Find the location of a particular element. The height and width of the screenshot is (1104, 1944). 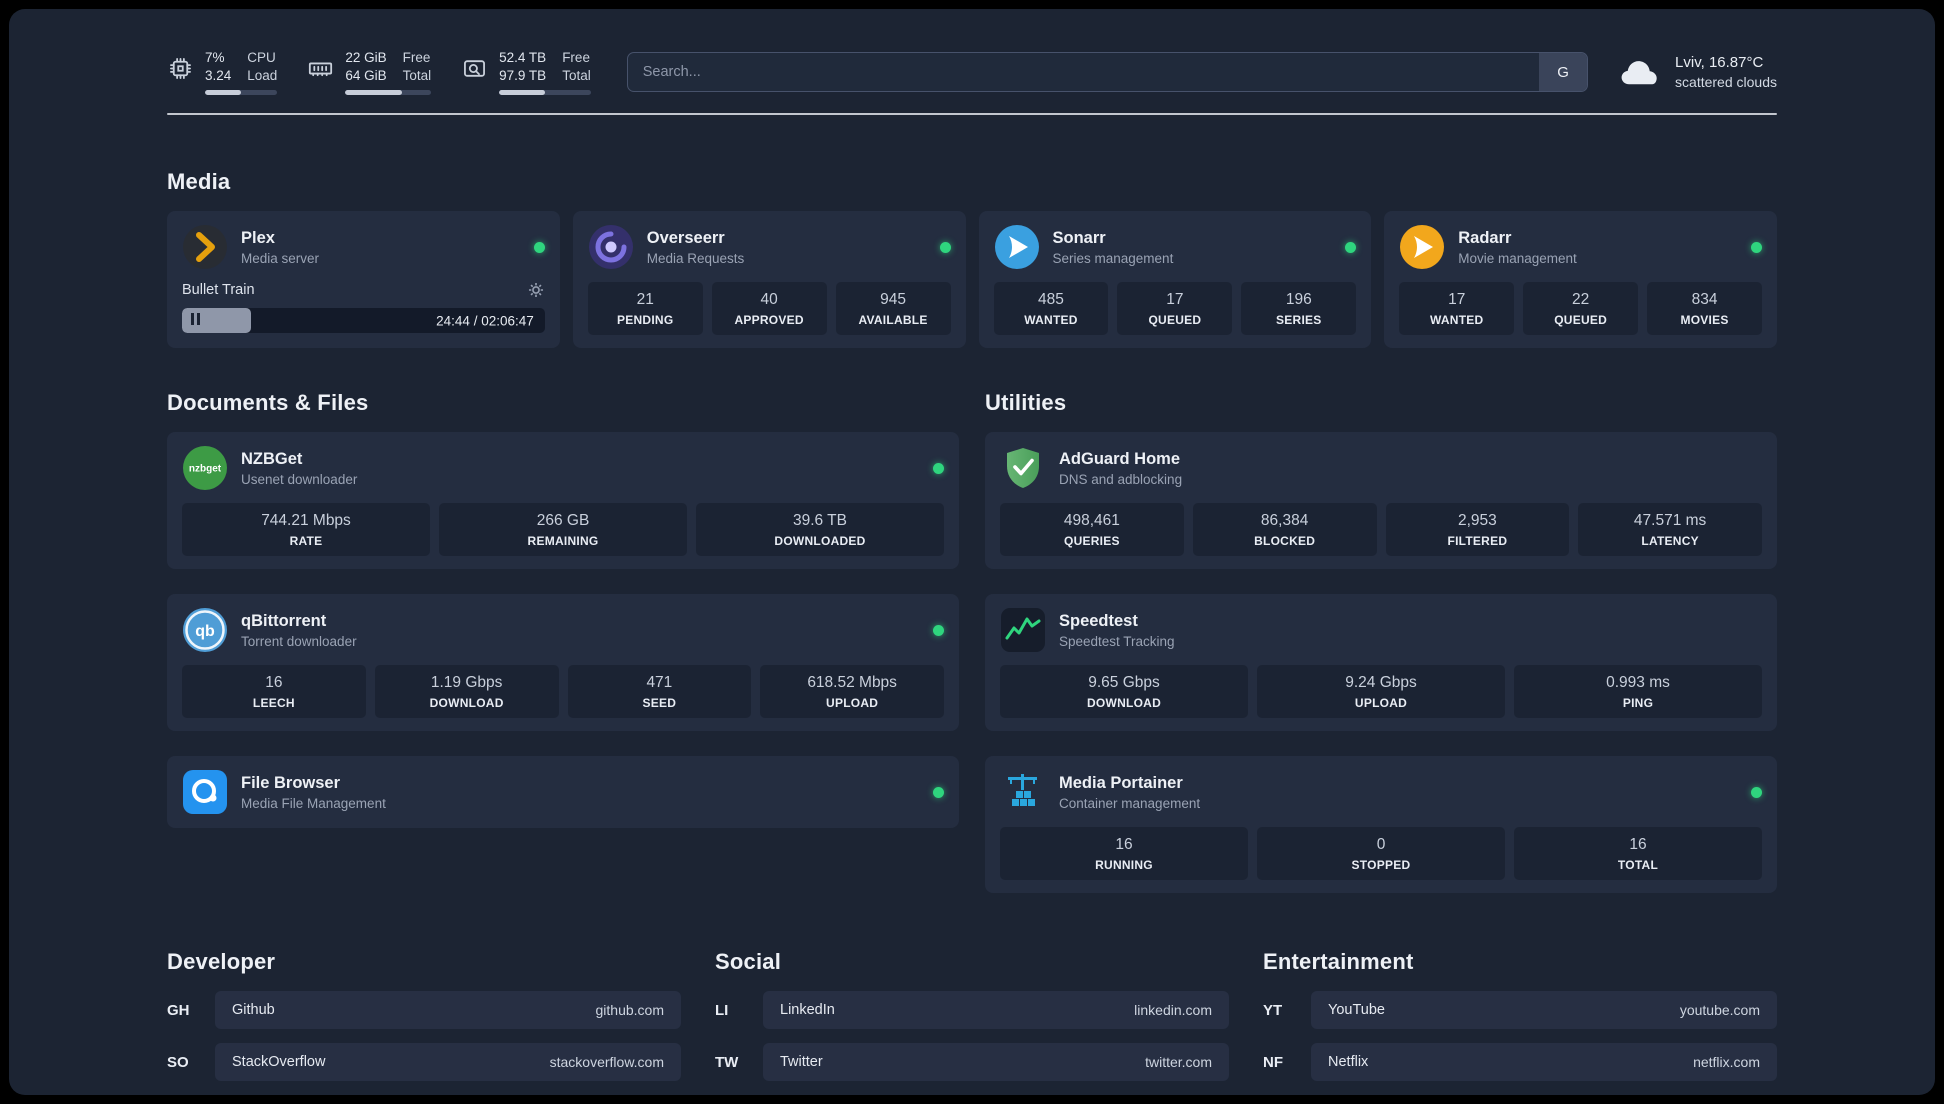

nzbget-icon-text: nzbget is located at coordinates (205, 469).